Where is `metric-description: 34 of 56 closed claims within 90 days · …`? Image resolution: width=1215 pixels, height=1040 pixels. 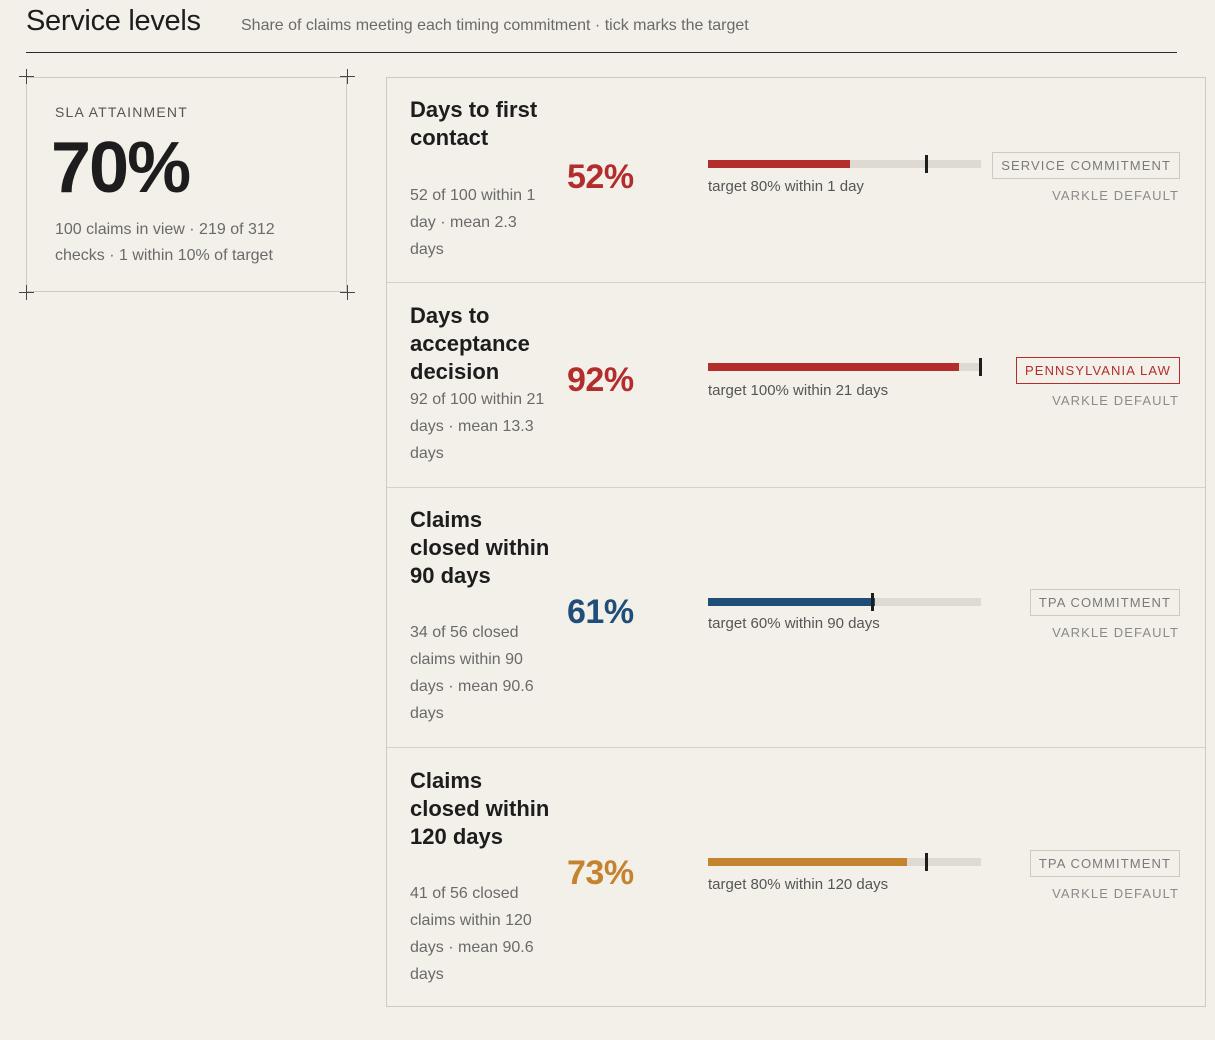
metric-description: 34 of 56 closed claims within 90 days · … is located at coordinates (472, 673).